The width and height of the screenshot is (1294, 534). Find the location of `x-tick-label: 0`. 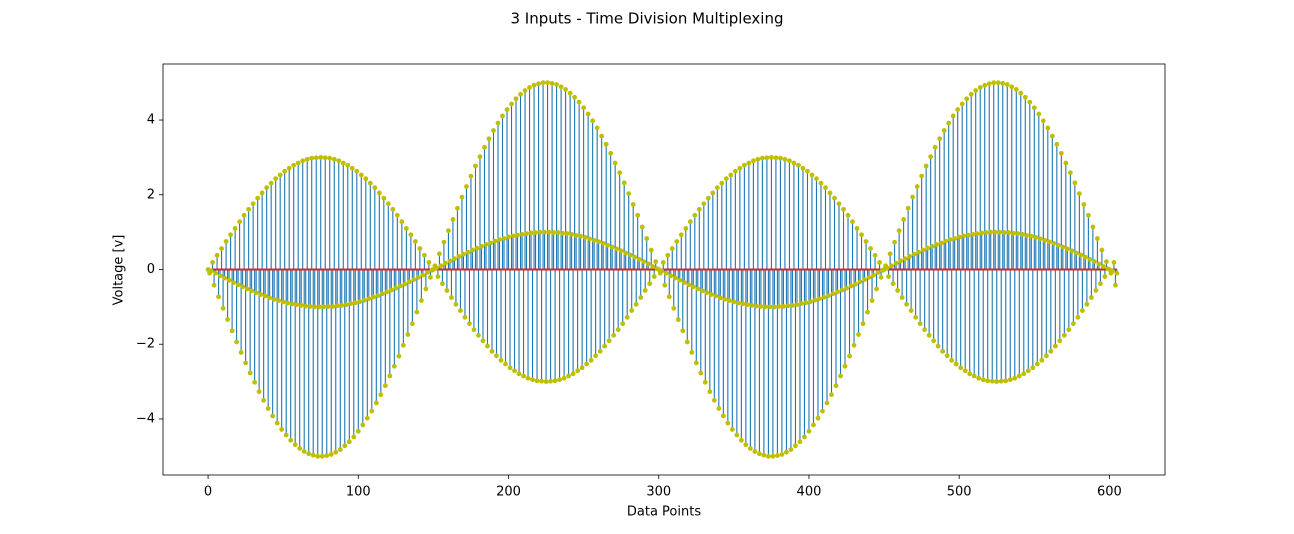

x-tick-label: 0 is located at coordinates (208, 492).